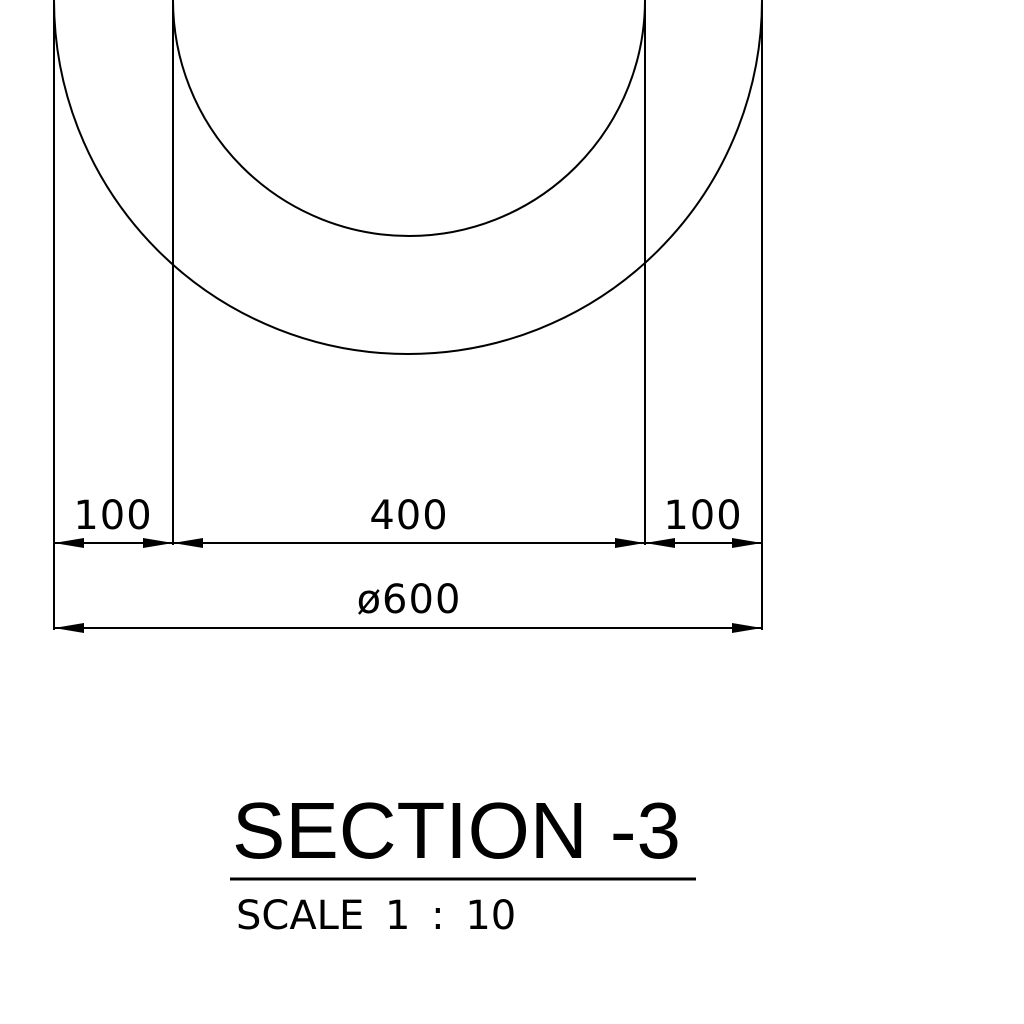 This screenshot has width=1024, height=1024. Describe the element at coordinates (409, 600) in the screenshot. I see `dimension-outer-diameter: ø600` at that location.